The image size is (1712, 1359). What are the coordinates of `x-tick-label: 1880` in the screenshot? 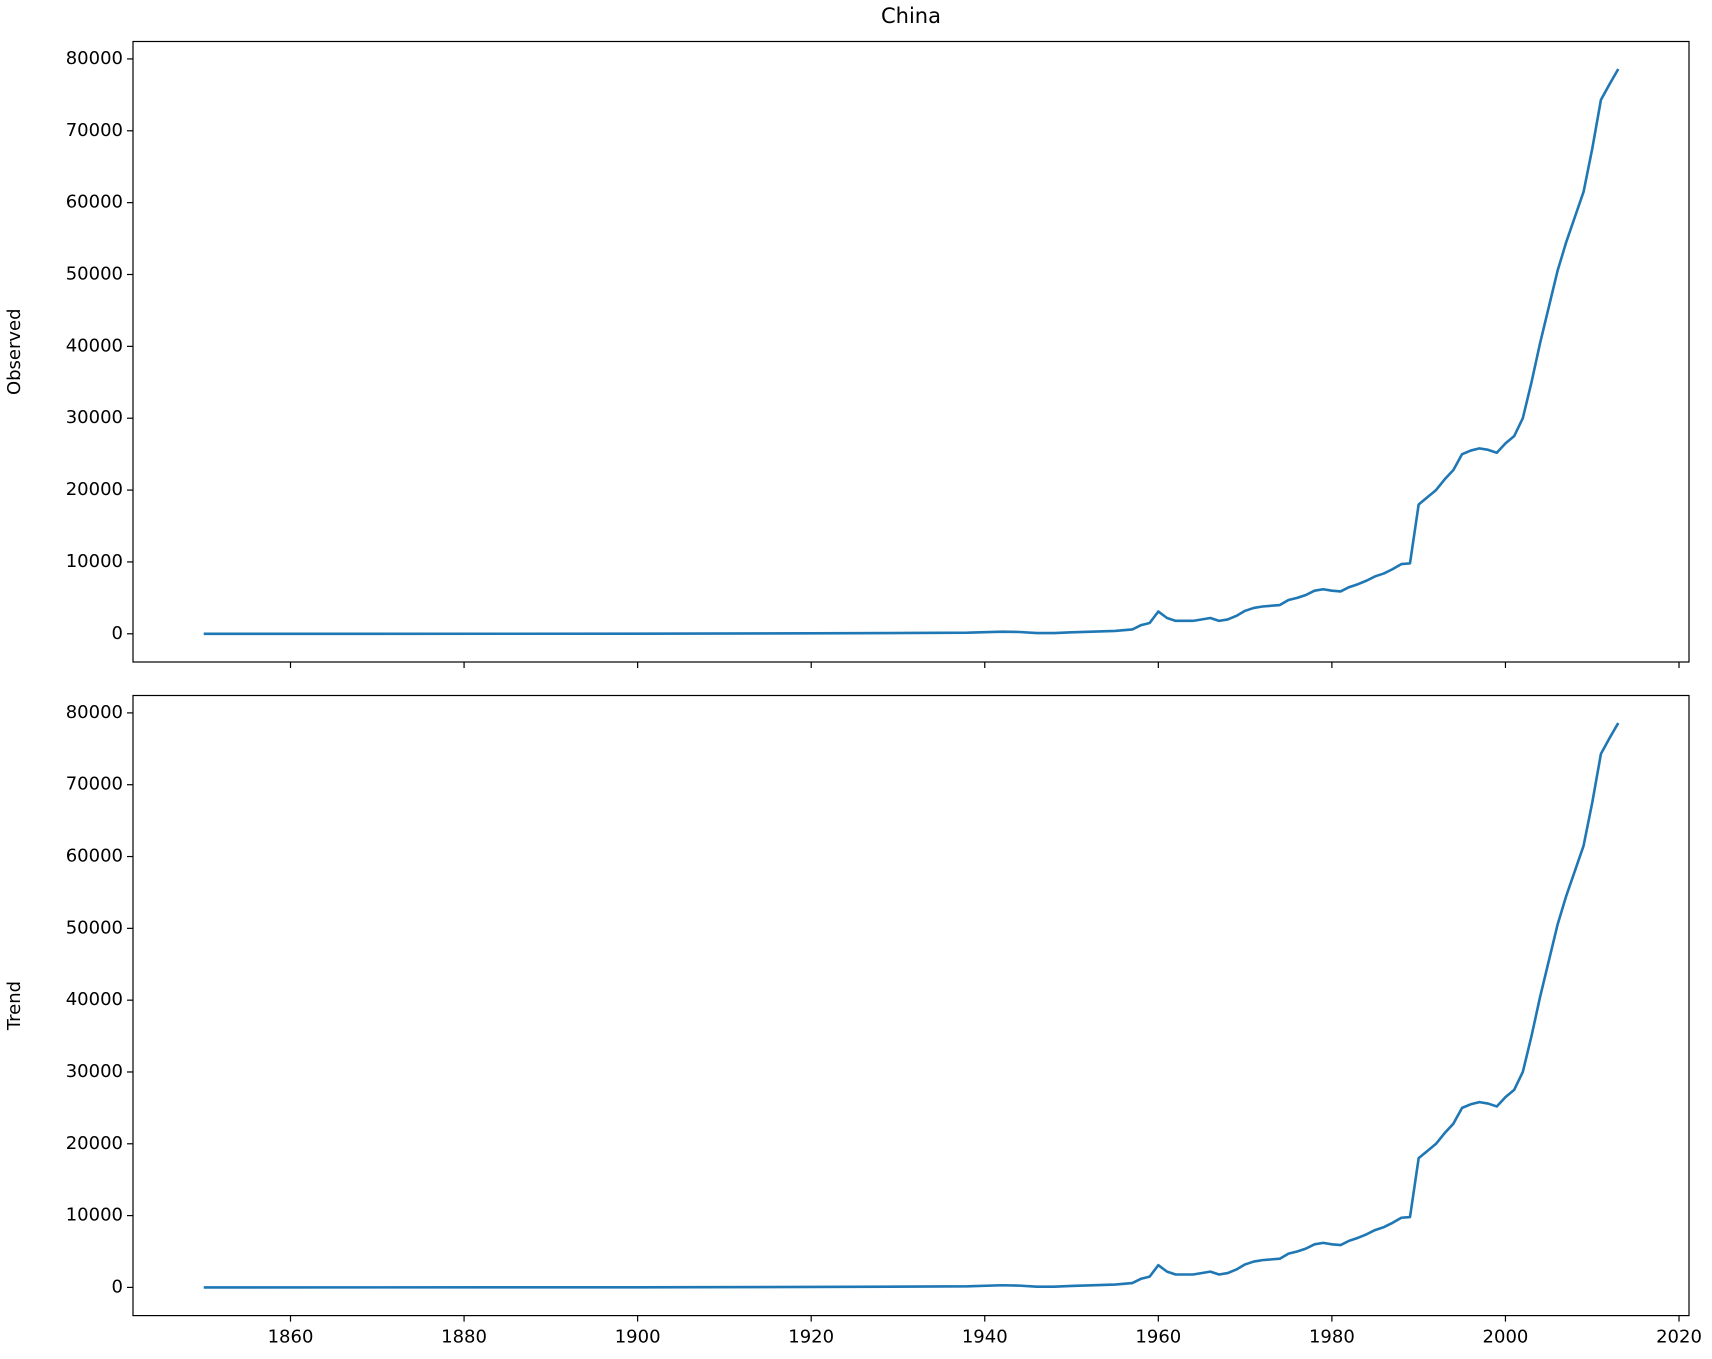 It's located at (464, 1337).